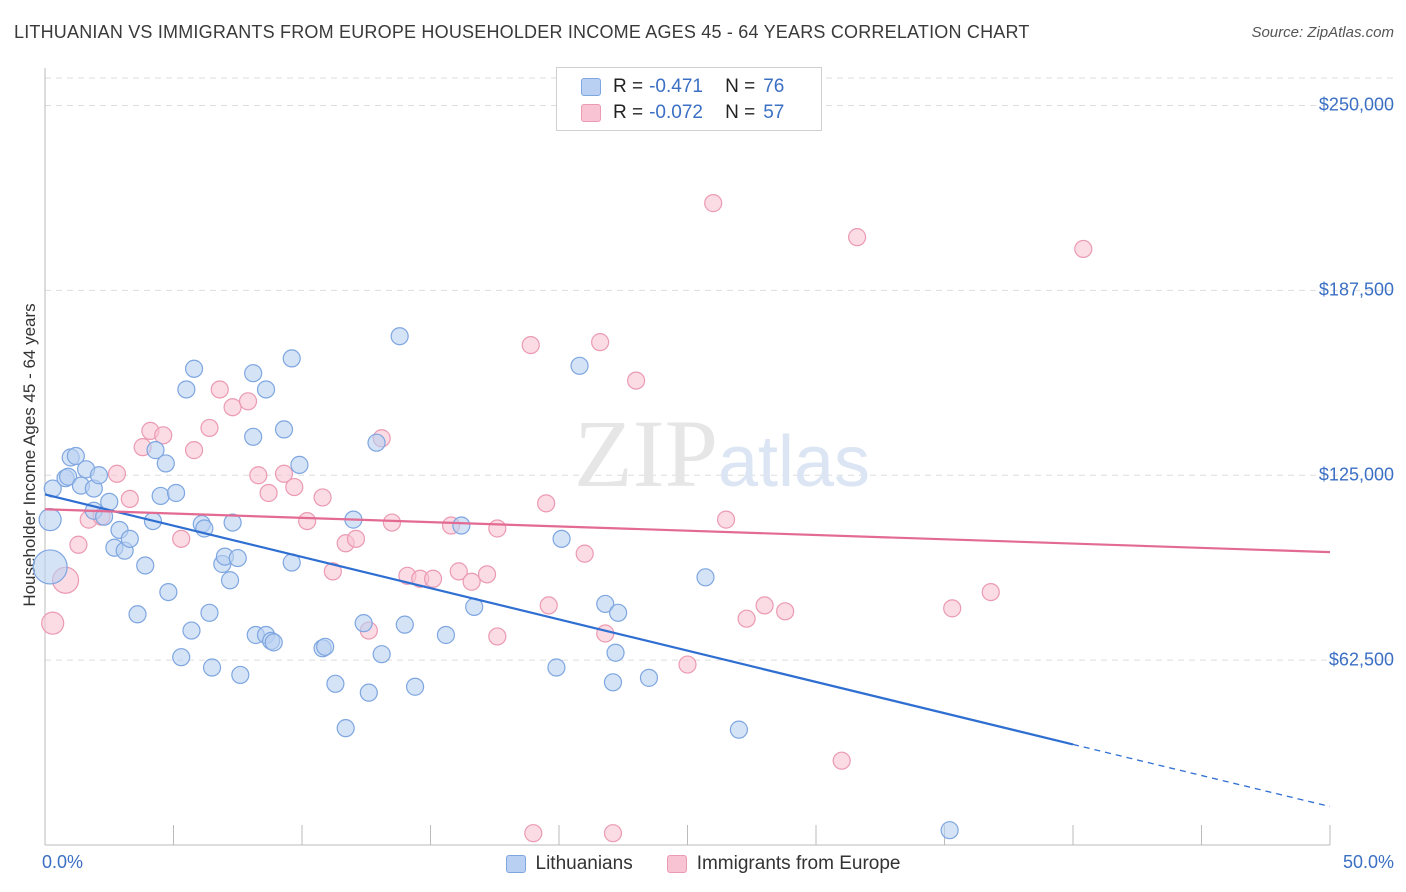 The image size is (1406, 892). Describe the element at coordinates (569, 864) in the screenshot. I see `legend-item-lithuanians: Lithuanians` at that location.